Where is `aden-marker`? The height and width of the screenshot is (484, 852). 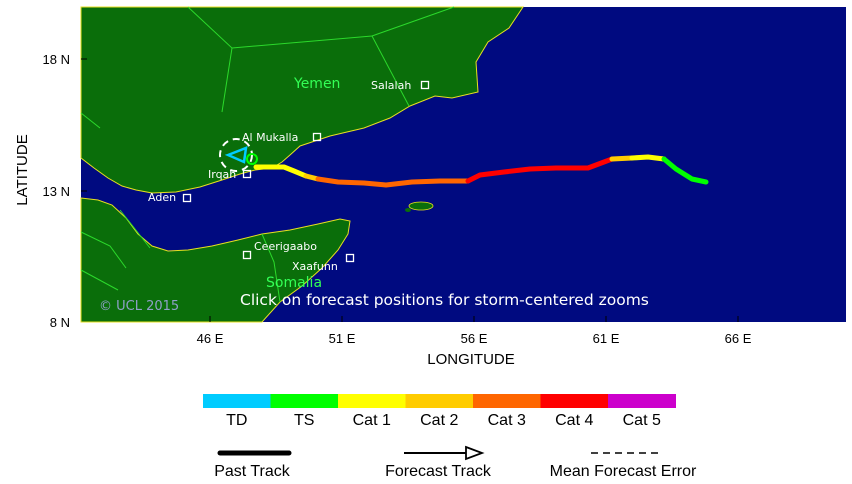 aden-marker is located at coordinates (187, 198).